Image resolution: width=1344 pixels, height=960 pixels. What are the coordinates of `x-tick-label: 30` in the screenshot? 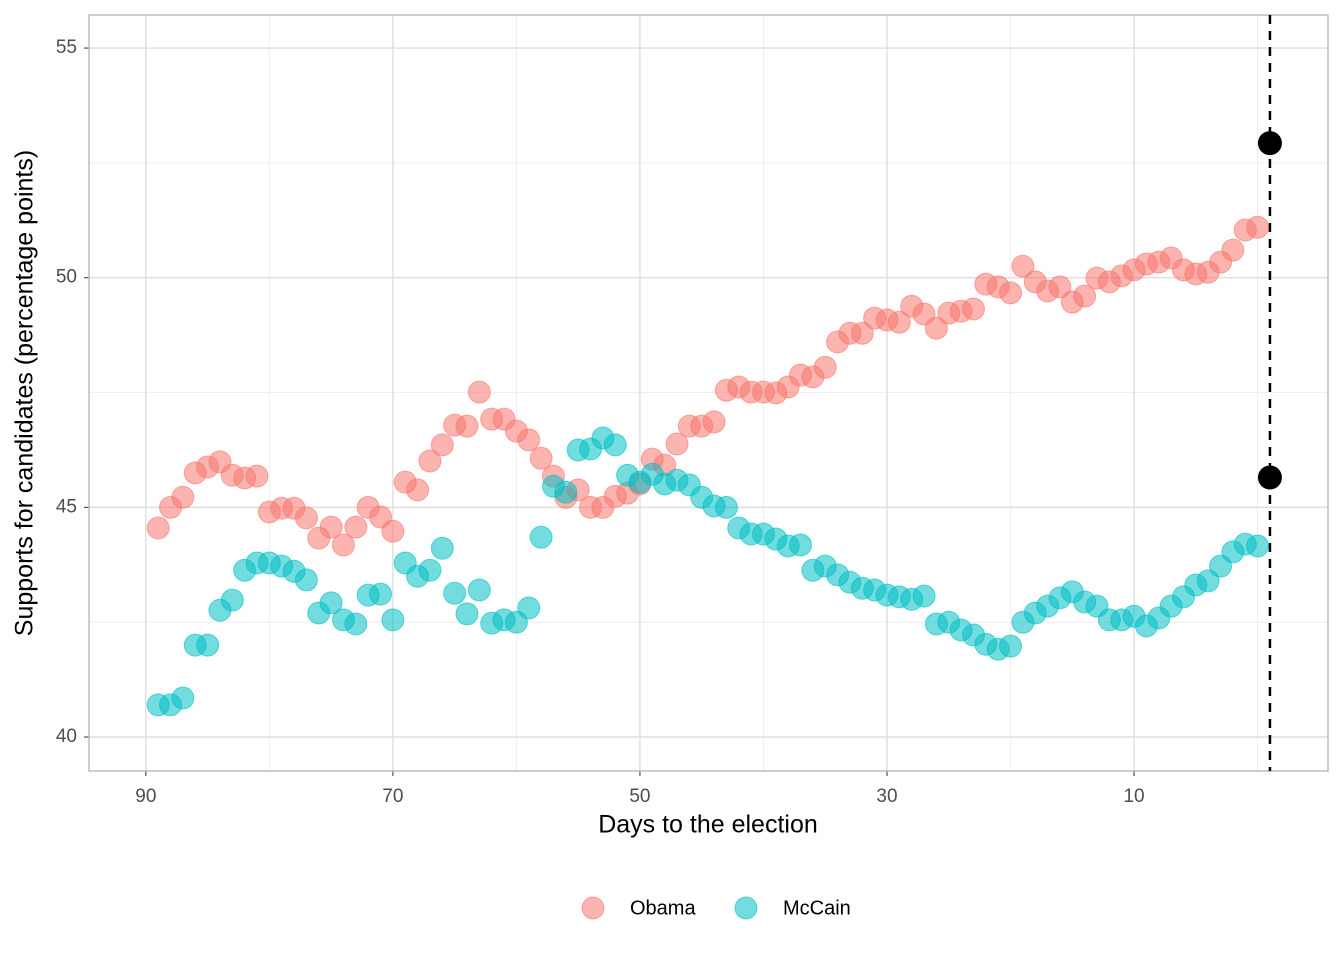 It's located at (886, 796).